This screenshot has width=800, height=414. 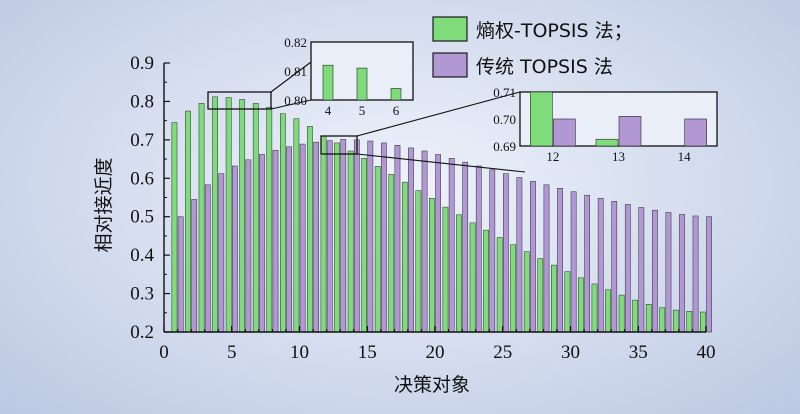 I want to click on inset-y-tick-label: 0.82, so click(x=295, y=42).